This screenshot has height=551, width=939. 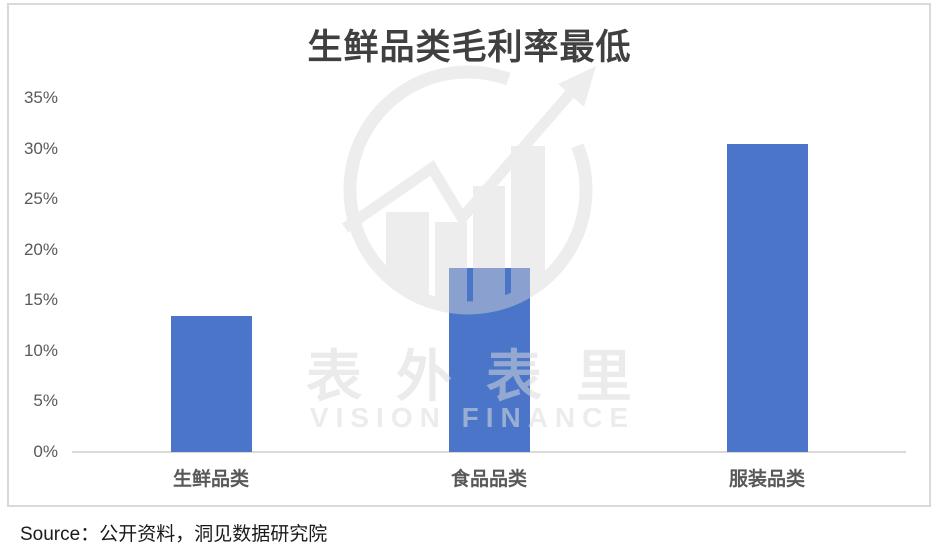 I want to click on y-tick-label: 25%, so click(x=40, y=199).